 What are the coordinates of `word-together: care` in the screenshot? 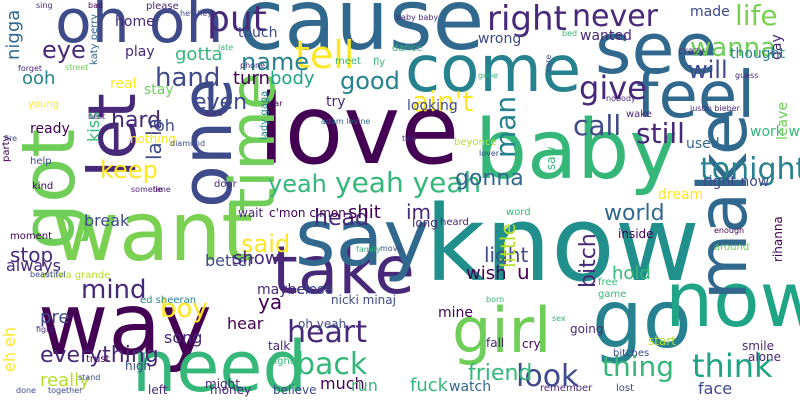 It's located at (548, 63).